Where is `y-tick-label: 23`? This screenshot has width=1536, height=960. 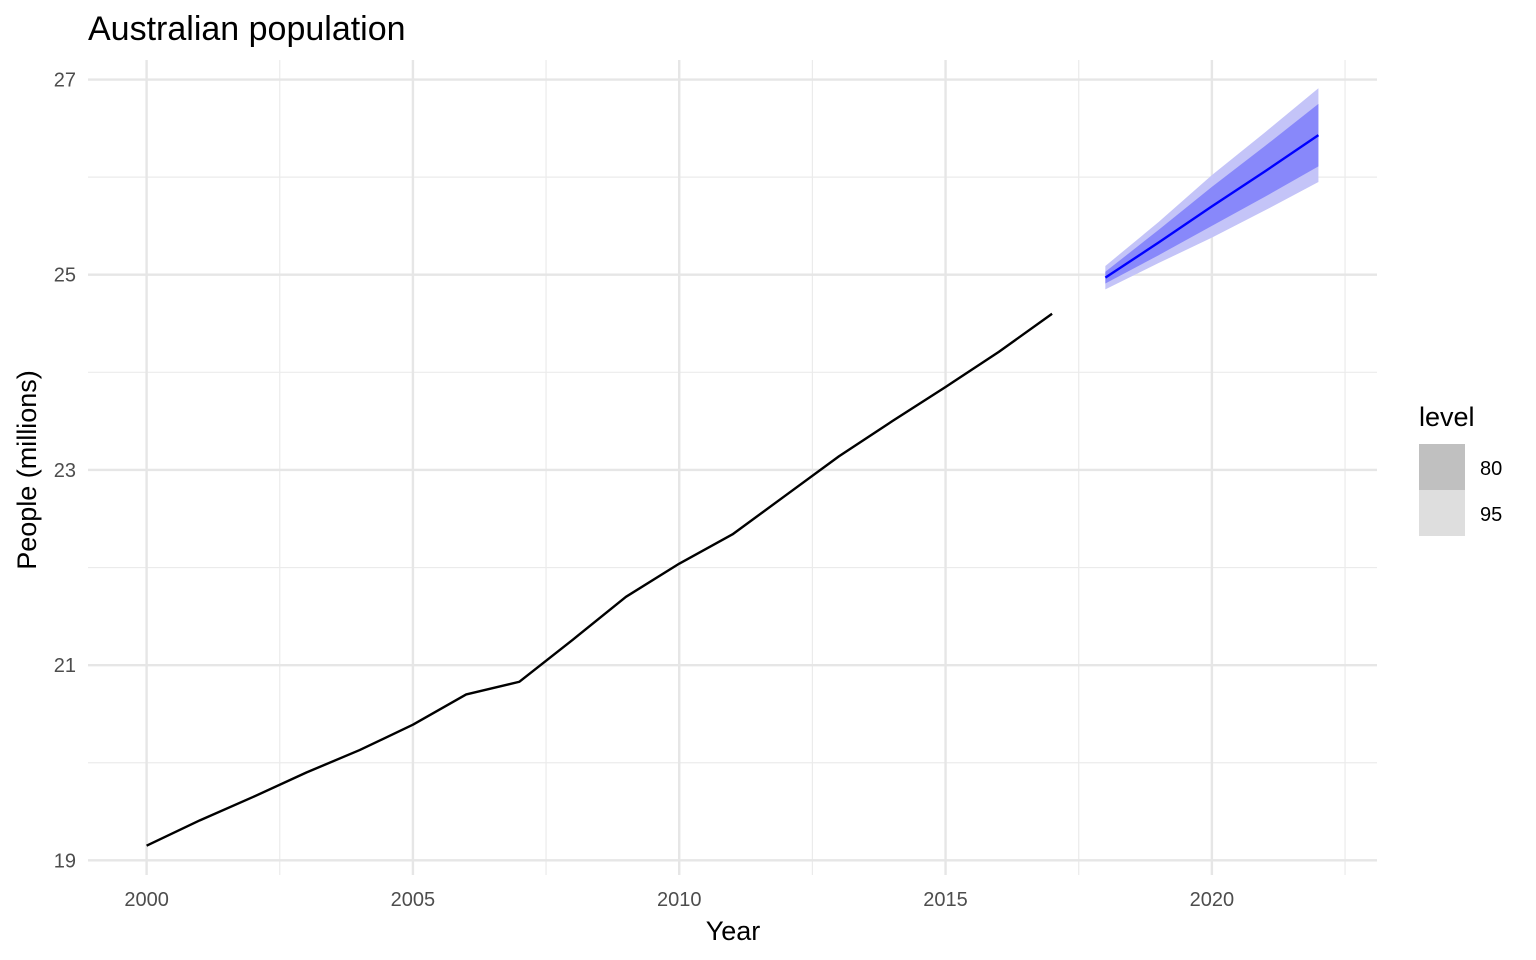 y-tick-label: 23 is located at coordinates (65, 471).